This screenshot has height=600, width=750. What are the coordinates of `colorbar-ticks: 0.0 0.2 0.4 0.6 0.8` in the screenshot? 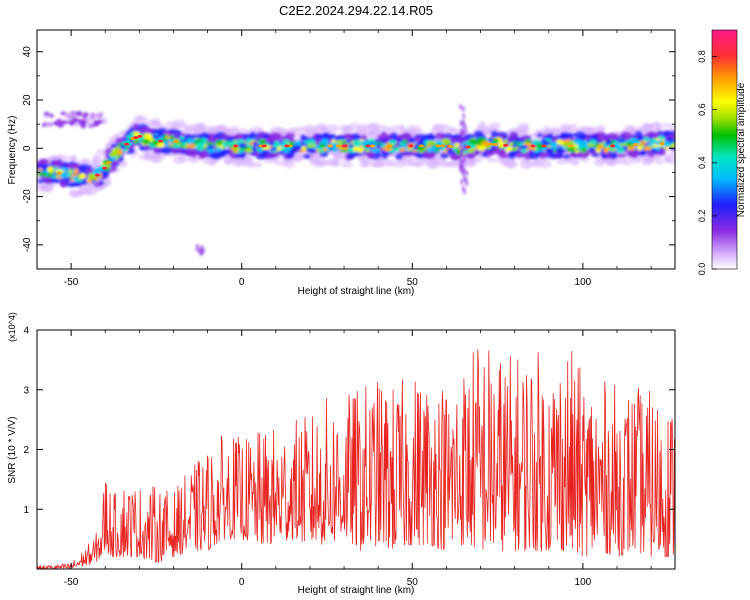 It's located at (707, 162).